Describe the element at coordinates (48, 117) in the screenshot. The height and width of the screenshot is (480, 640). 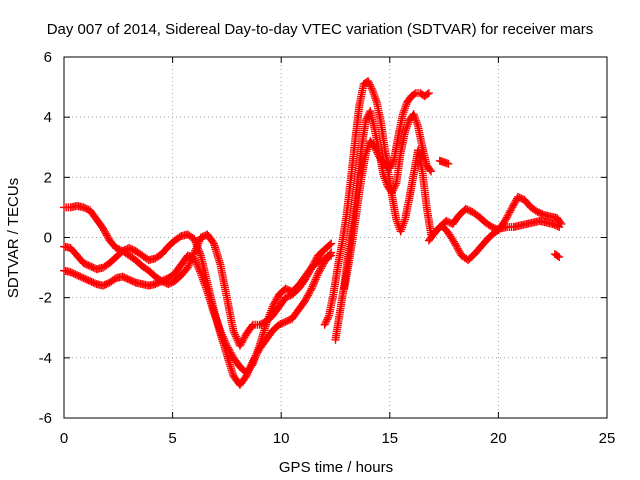
I see `y-tick-label: 4` at that location.